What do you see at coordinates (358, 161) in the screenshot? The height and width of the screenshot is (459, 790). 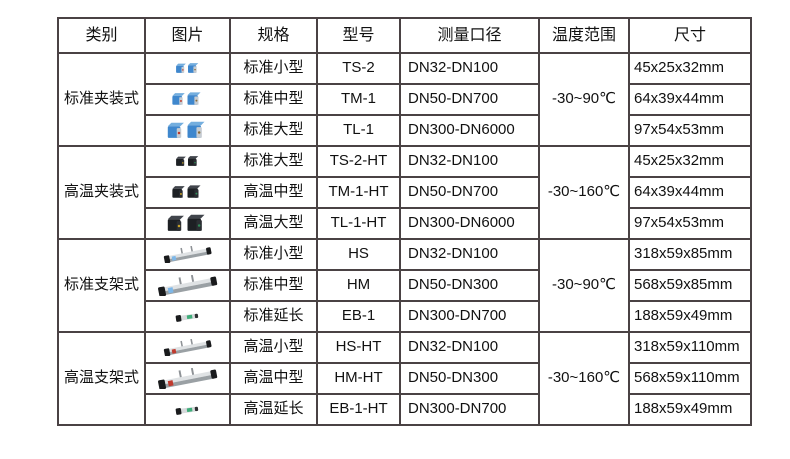 I see `model-cell: TS-2-HT` at bounding box center [358, 161].